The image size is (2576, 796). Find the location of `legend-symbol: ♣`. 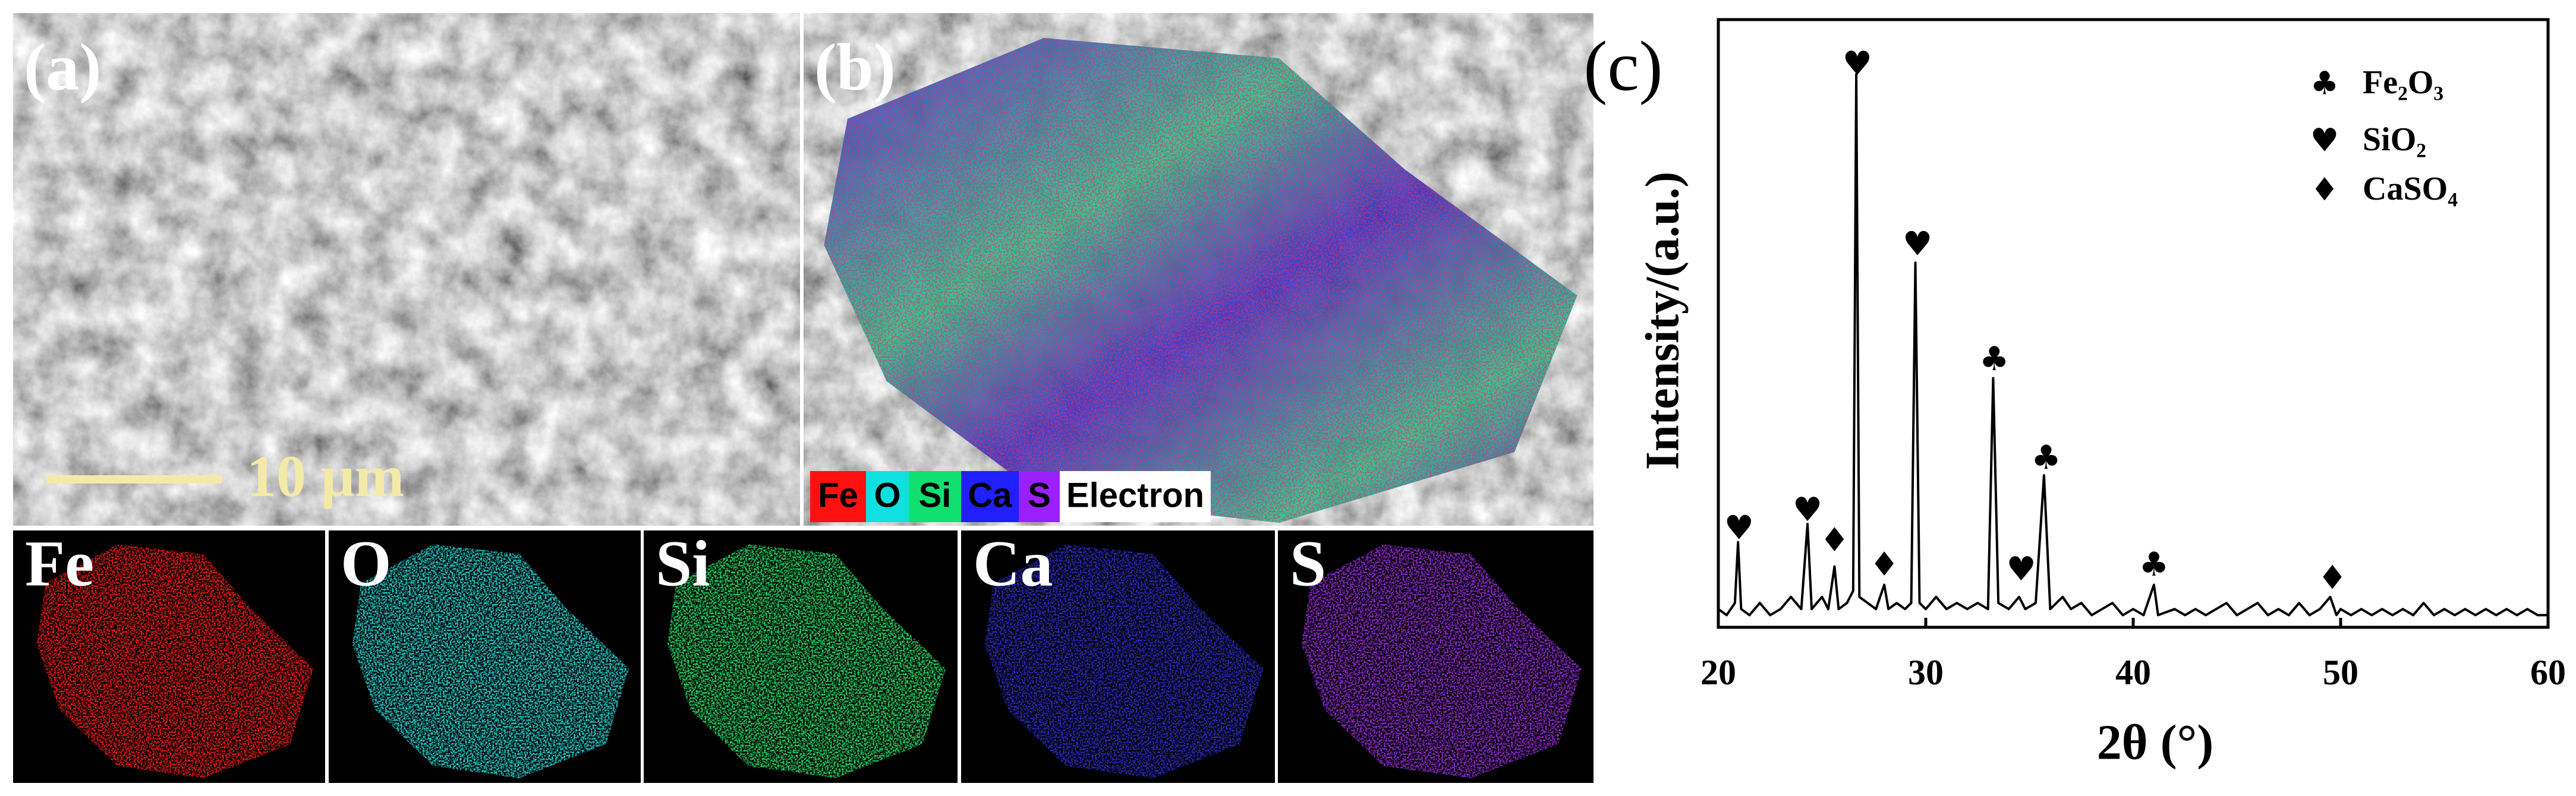

legend-symbol: ♣ is located at coordinates (2324, 83).